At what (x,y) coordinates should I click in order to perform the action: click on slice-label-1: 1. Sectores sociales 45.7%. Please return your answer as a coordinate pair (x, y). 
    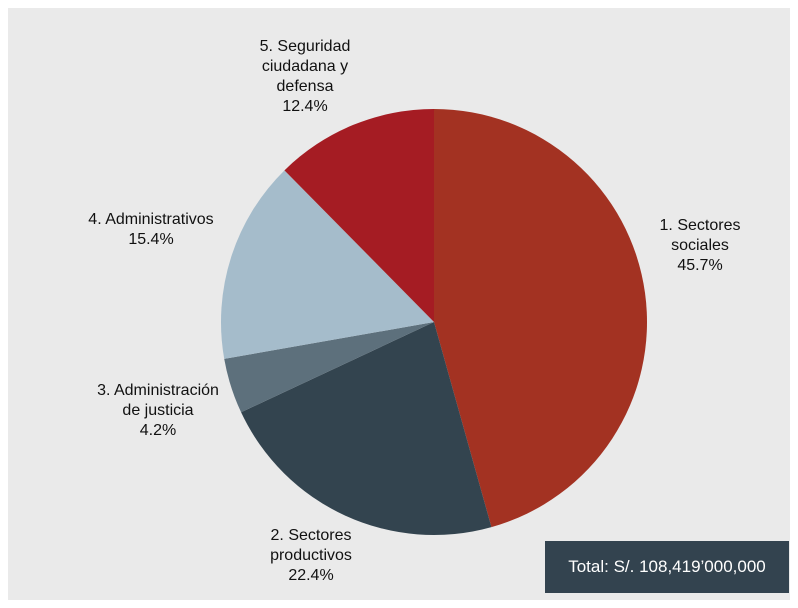
    Looking at the image, I should click on (700, 245).